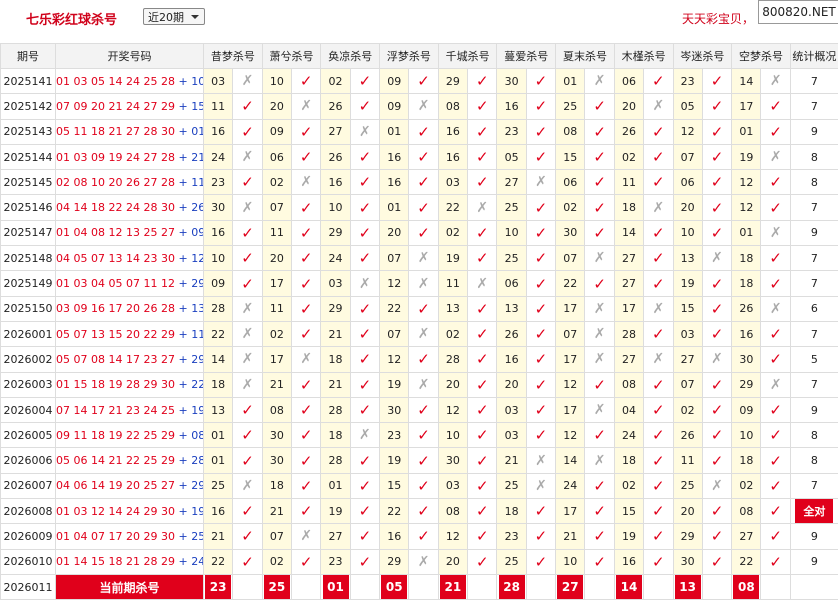 Image resolution: width=838 pixels, height=605 pixels. Describe the element at coordinates (63, 208) in the screenshot. I see `red-ball: 04` at that location.